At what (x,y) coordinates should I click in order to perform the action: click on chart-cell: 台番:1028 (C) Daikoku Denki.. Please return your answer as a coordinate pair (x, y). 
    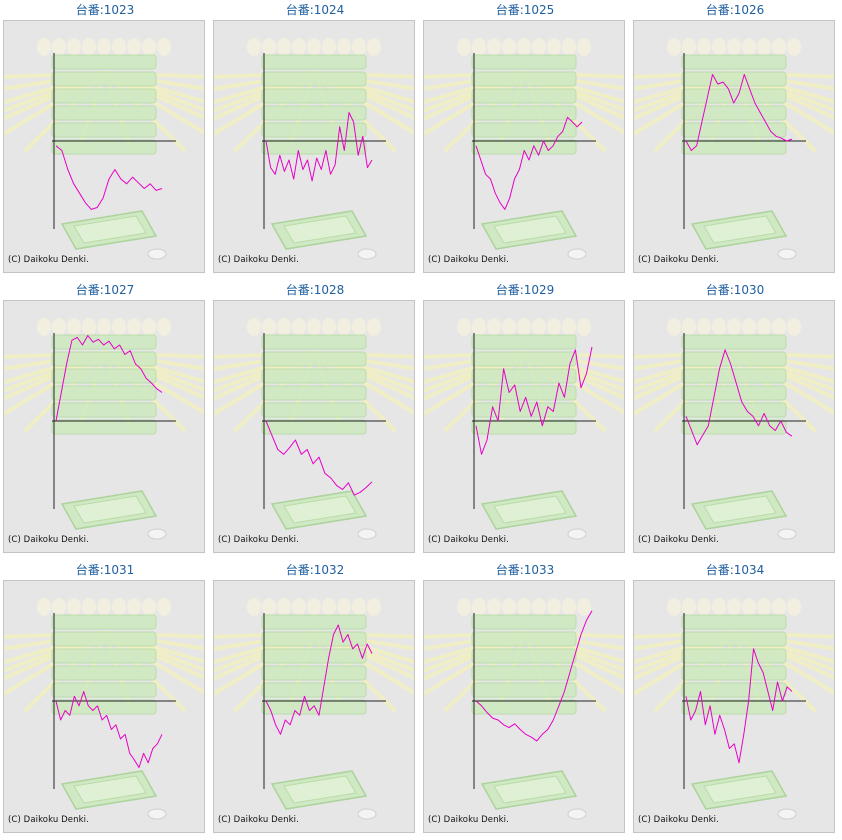
    Looking at the image, I should click on (315, 420).